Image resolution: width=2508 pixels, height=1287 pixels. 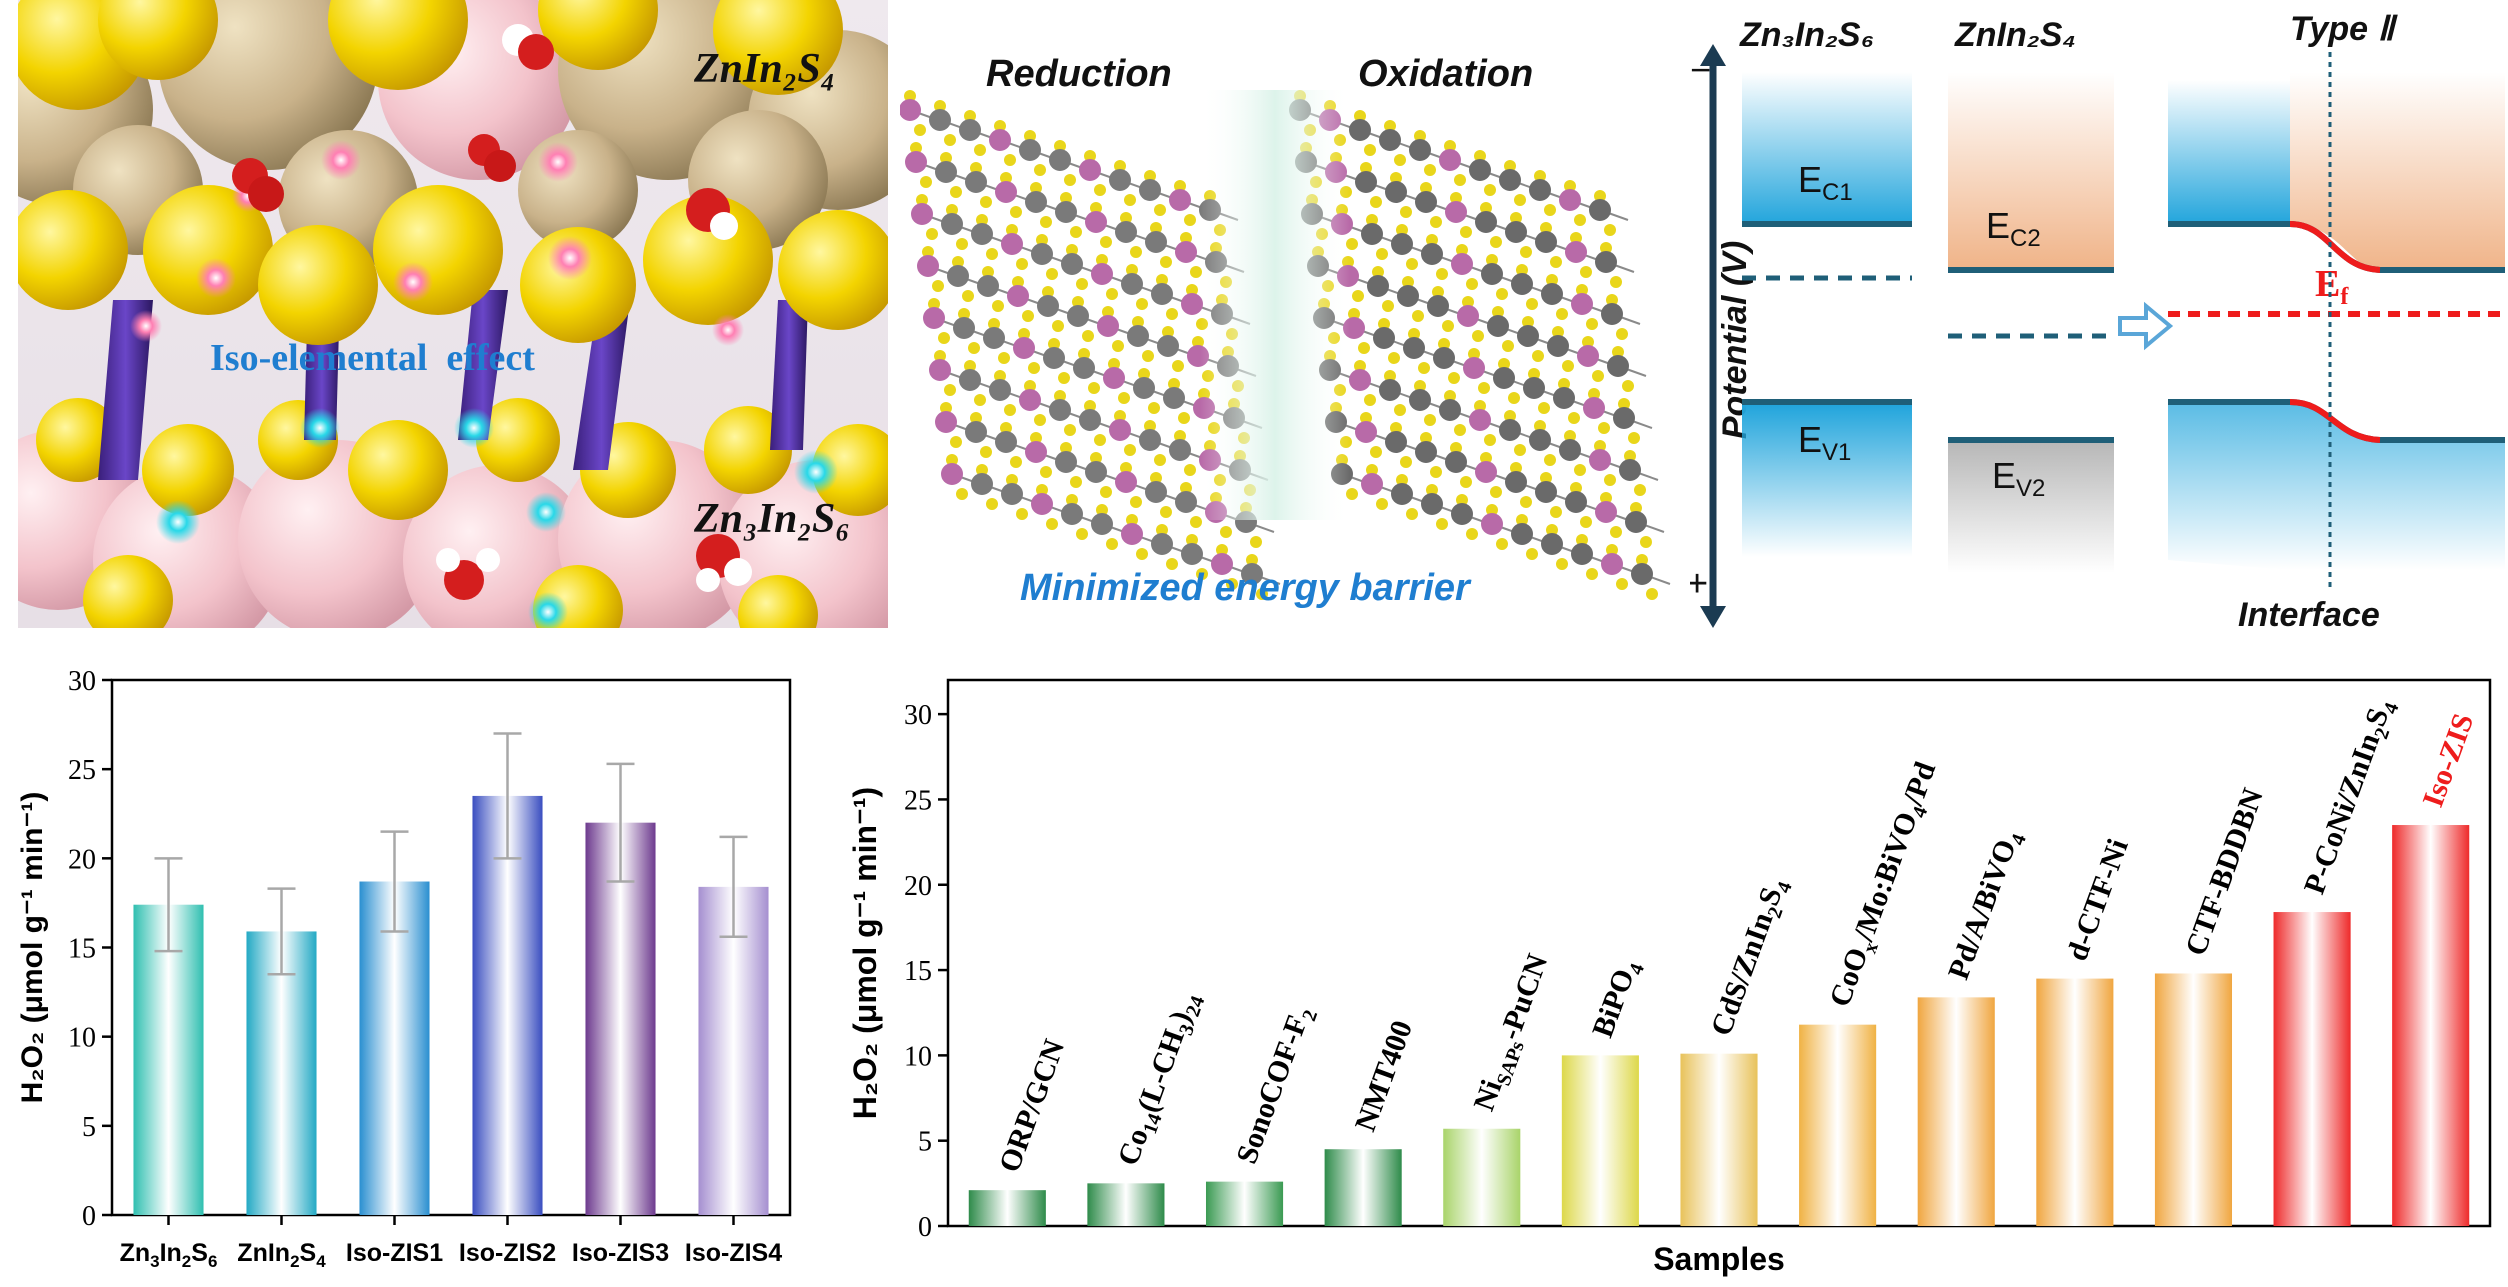 What do you see at coordinates (1699, 584) in the screenshot?
I see `axis-plus: +` at bounding box center [1699, 584].